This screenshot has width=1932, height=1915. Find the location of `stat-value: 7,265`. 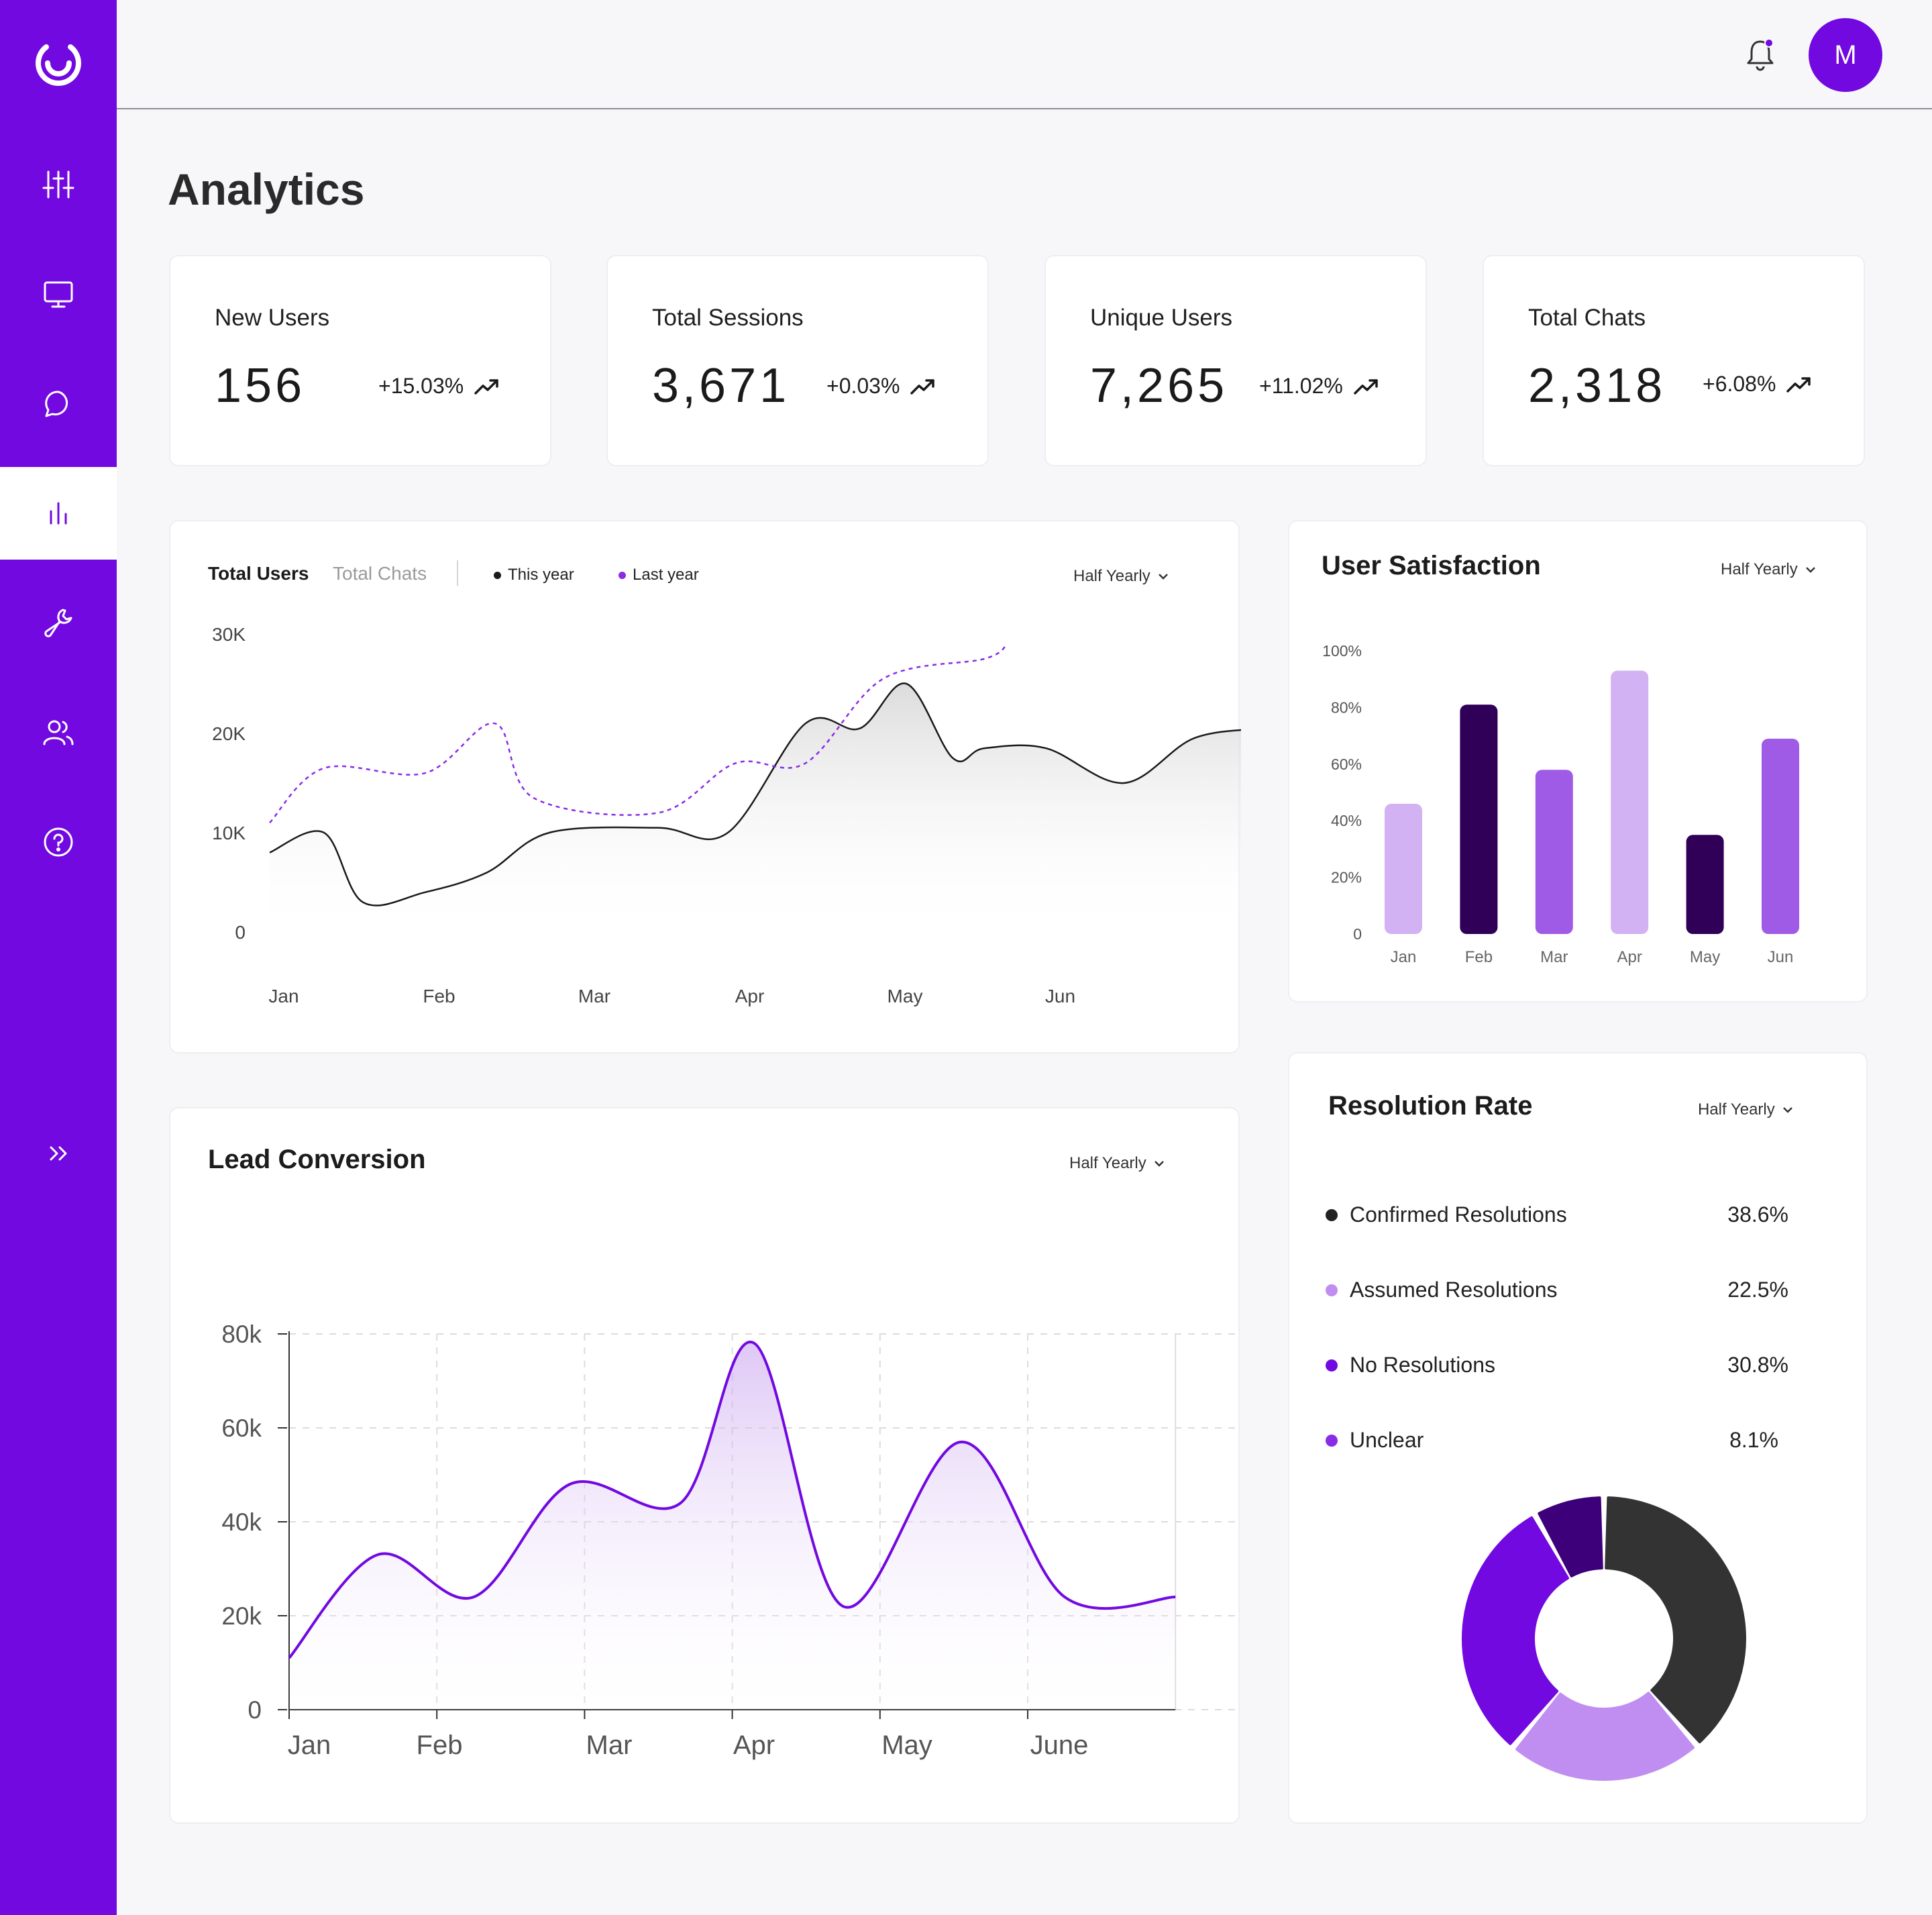

stat-value: 7,265 is located at coordinates (1159, 386).